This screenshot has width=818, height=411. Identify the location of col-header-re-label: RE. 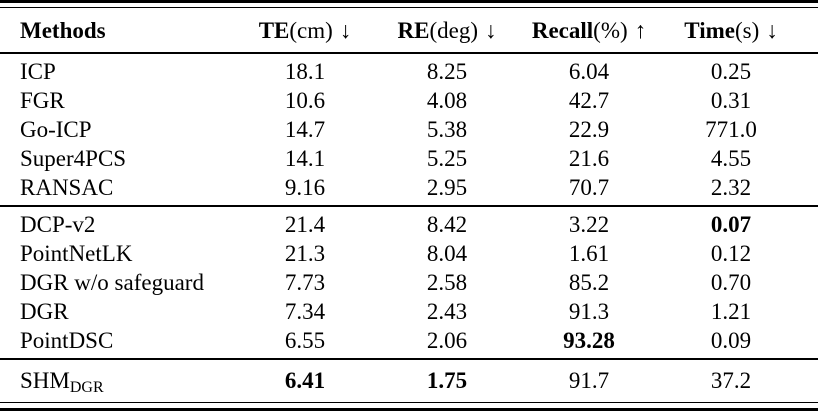
(413, 30).